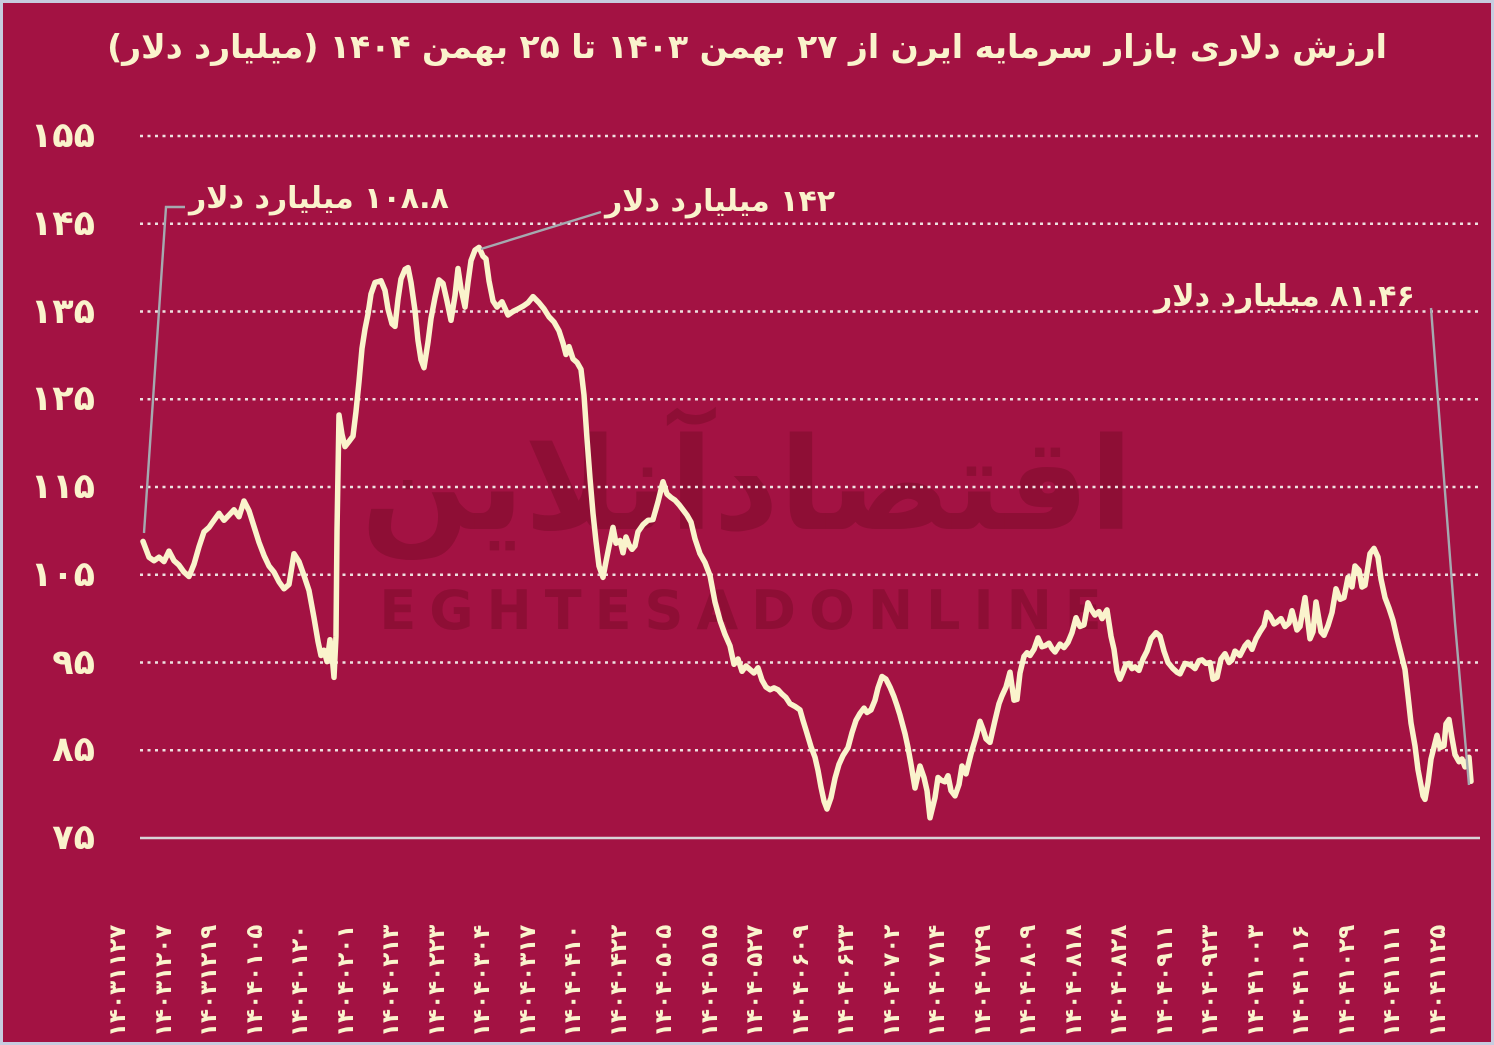 This screenshot has width=1494, height=1045. What do you see at coordinates (1255, 980) in the screenshot?
I see `x-tick-label: ۱۴۰۴۱۰۰۳` at bounding box center [1255, 980].